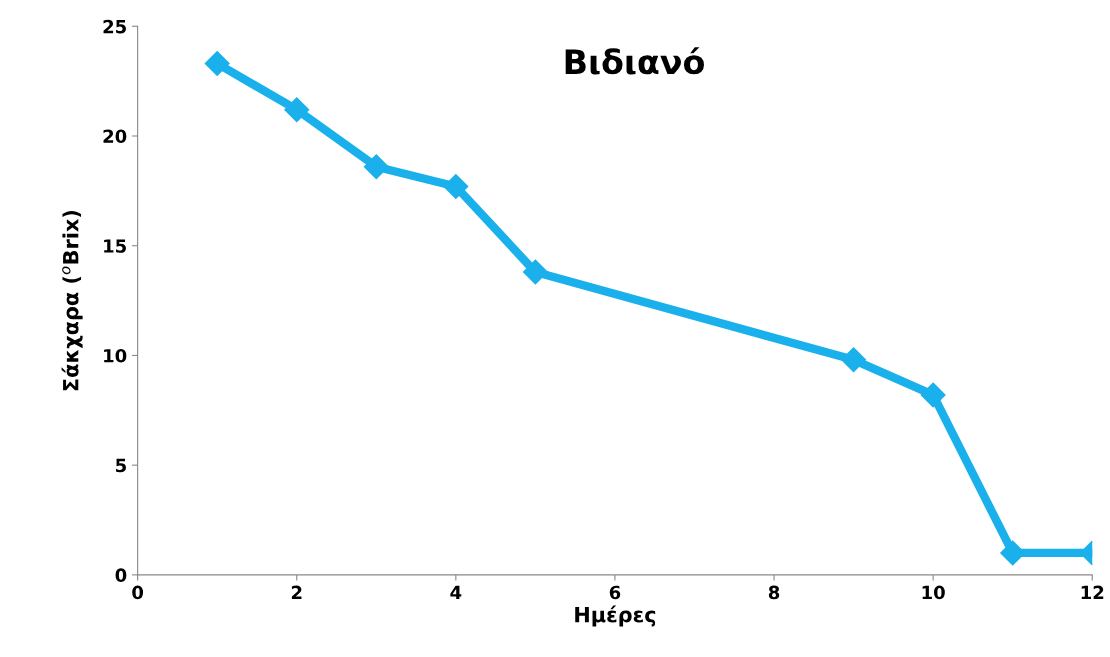 The image size is (1110, 657). What do you see at coordinates (1092, 592) in the screenshot?
I see `x-tick-label: 12` at bounding box center [1092, 592].